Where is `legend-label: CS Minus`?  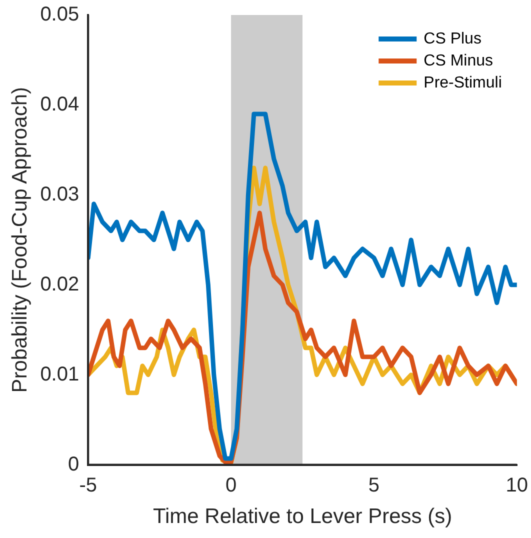
legend-label: CS Minus is located at coordinates (458, 61).